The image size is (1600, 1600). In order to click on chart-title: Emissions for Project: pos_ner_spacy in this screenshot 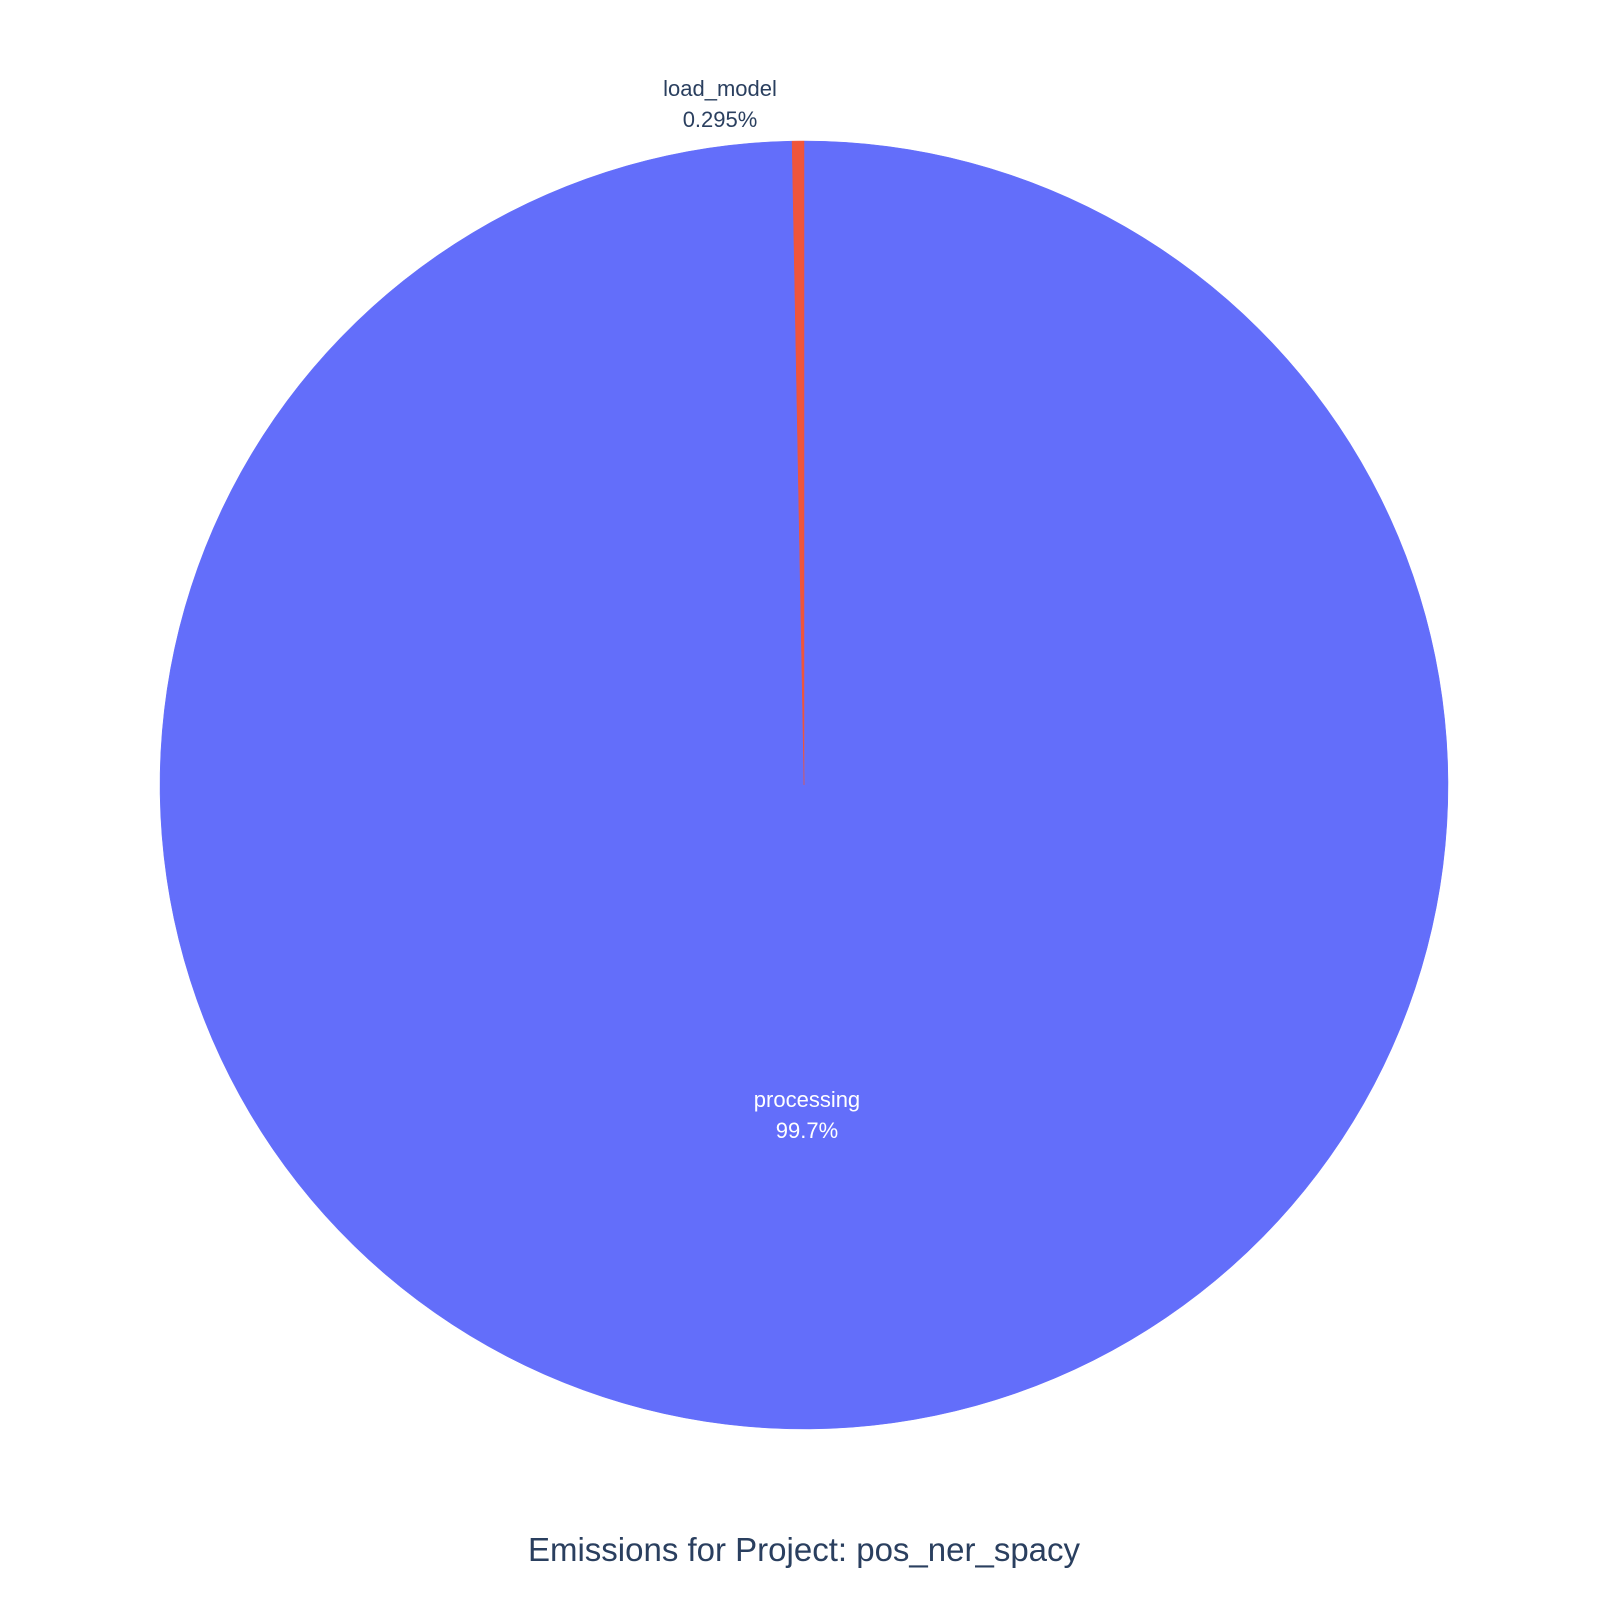, I will do `click(804, 1549)`.